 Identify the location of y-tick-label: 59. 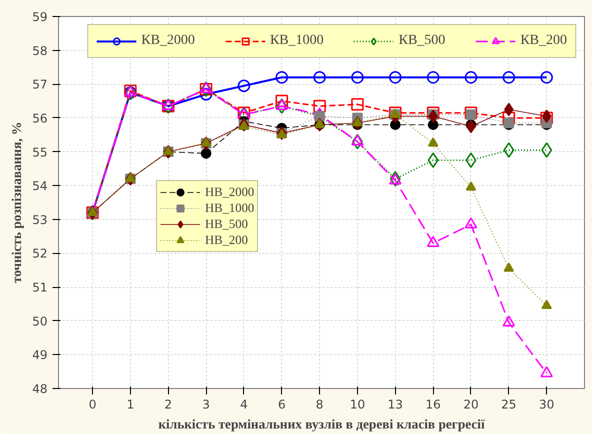
(40, 17).